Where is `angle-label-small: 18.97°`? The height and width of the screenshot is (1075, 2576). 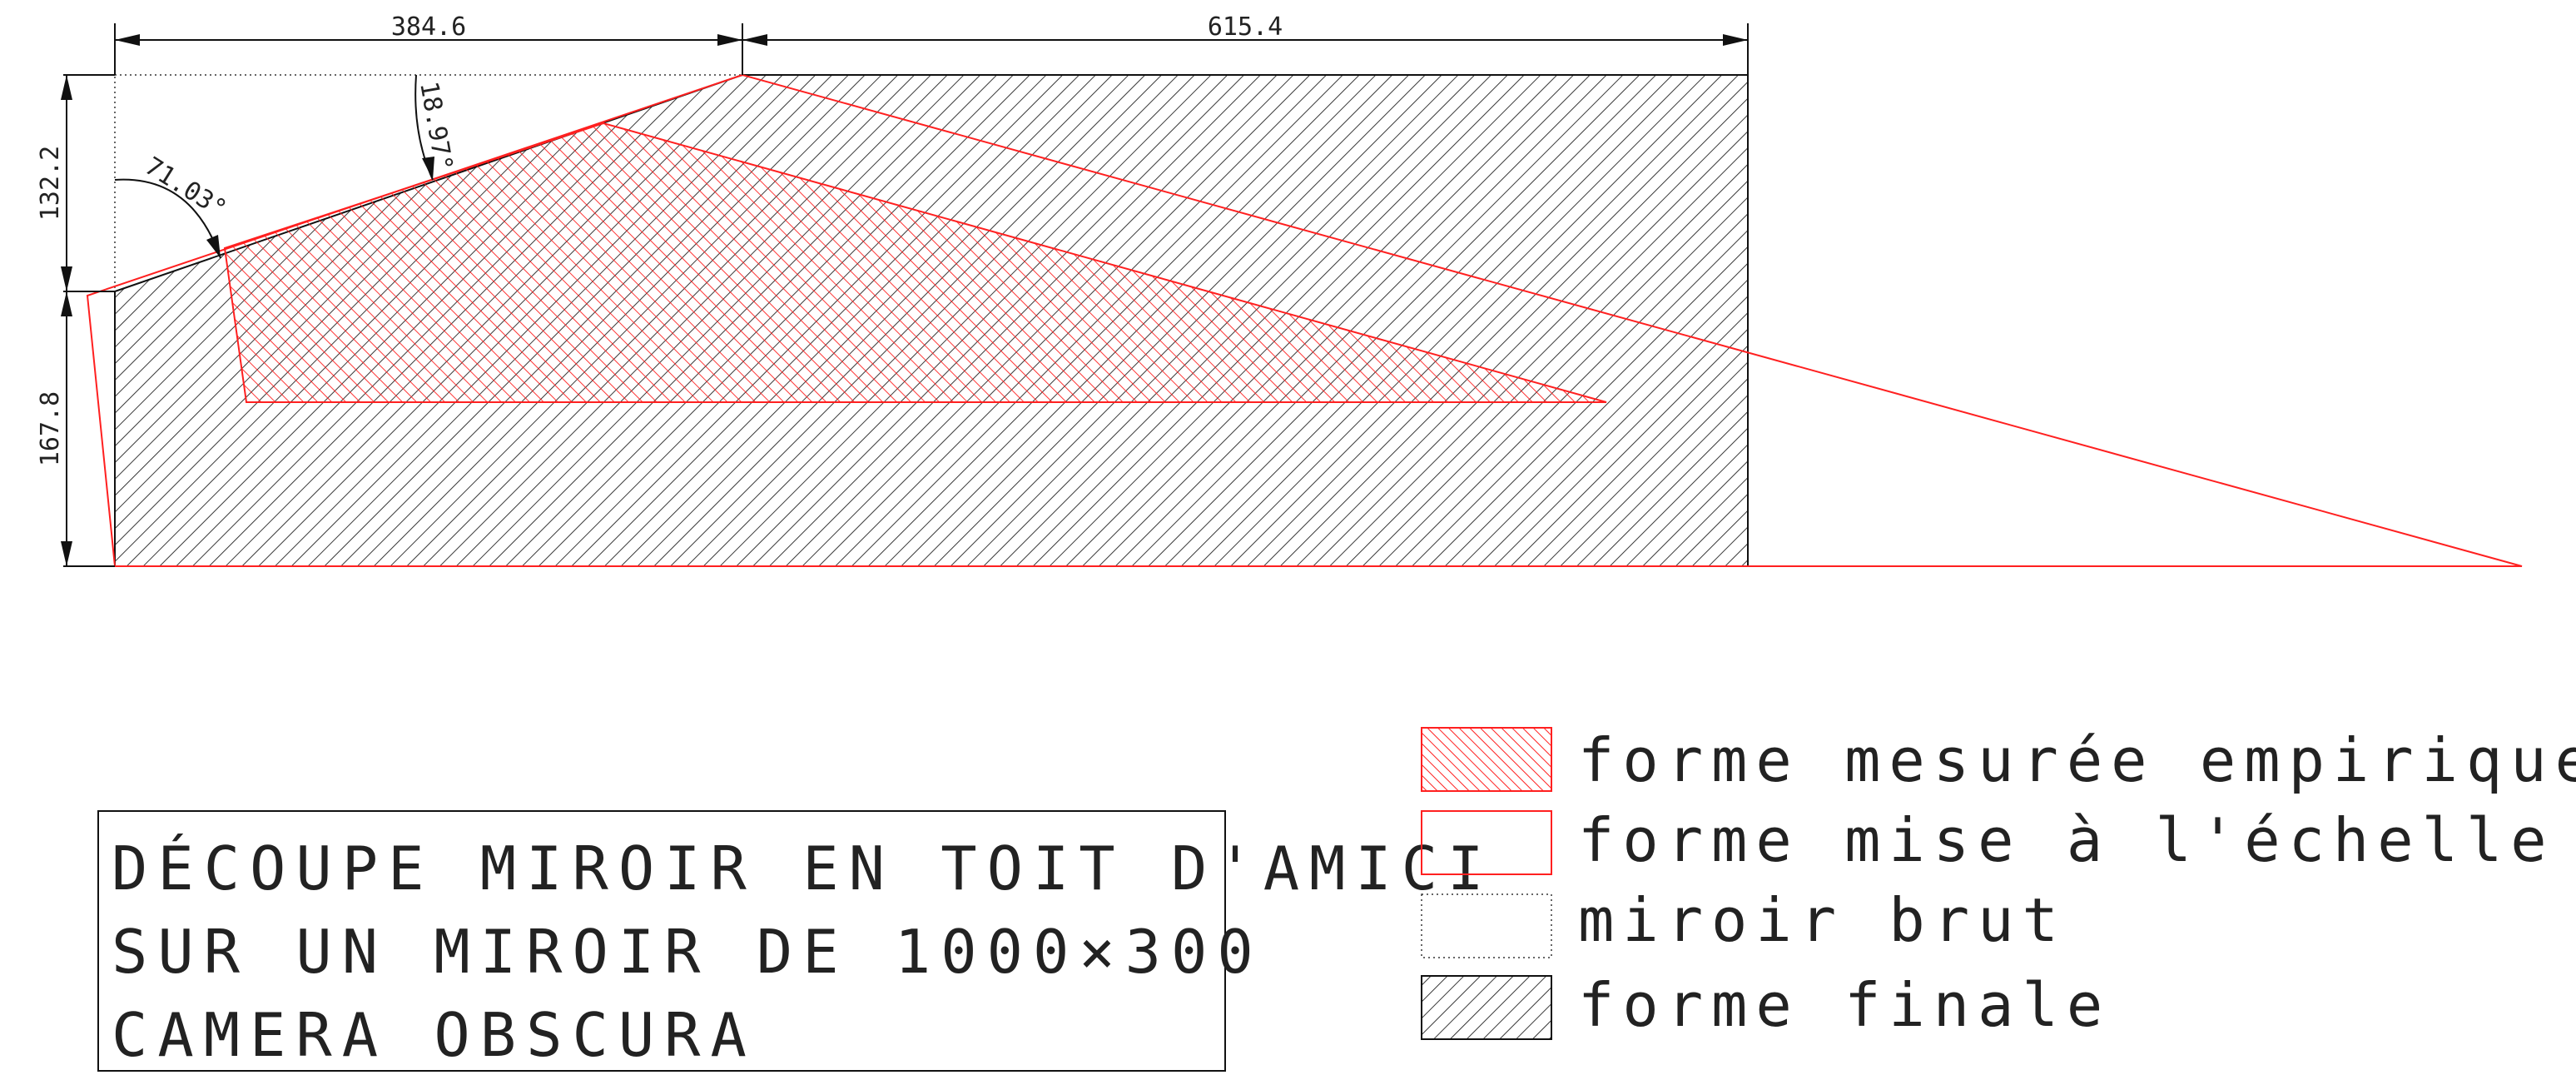
angle-label-small: 18.97° is located at coordinates (436, 126).